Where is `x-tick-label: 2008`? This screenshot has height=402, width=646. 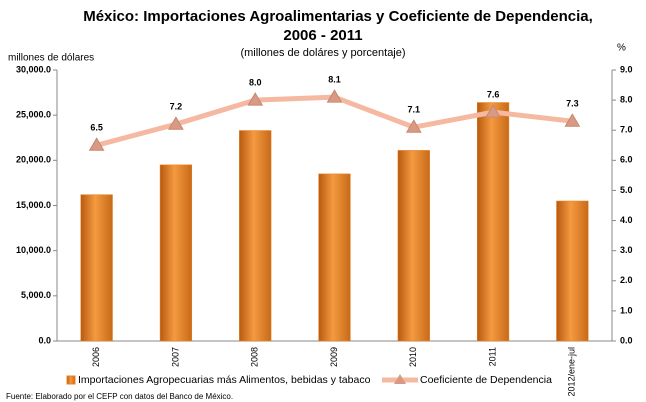 x-tick-label: 2008 is located at coordinates (255, 357).